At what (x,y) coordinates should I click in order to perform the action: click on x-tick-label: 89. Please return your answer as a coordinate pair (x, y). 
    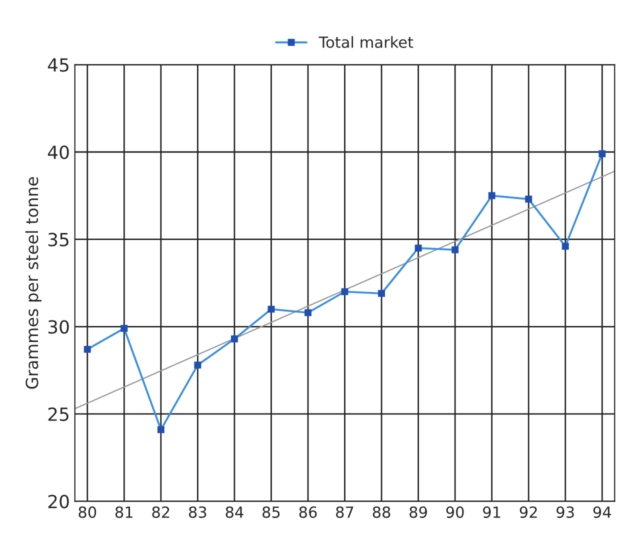
    Looking at the image, I should click on (418, 512).